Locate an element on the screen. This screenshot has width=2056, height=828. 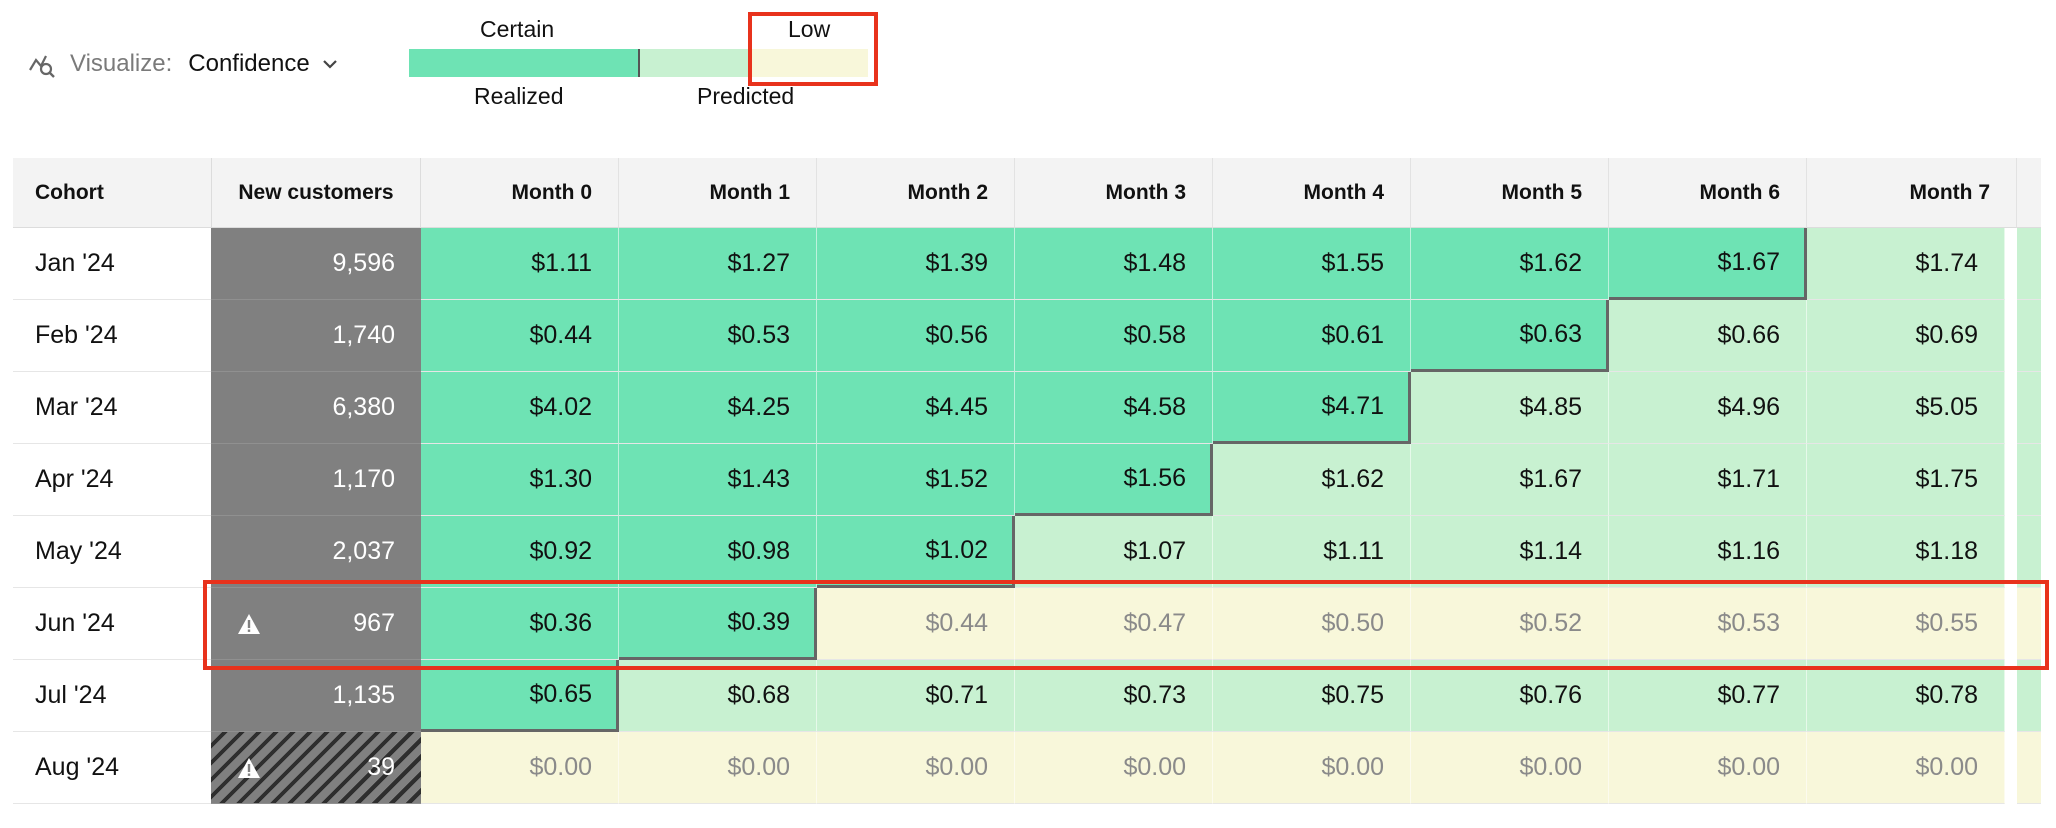
new-customers-cell: 6,380 is located at coordinates (316, 408).